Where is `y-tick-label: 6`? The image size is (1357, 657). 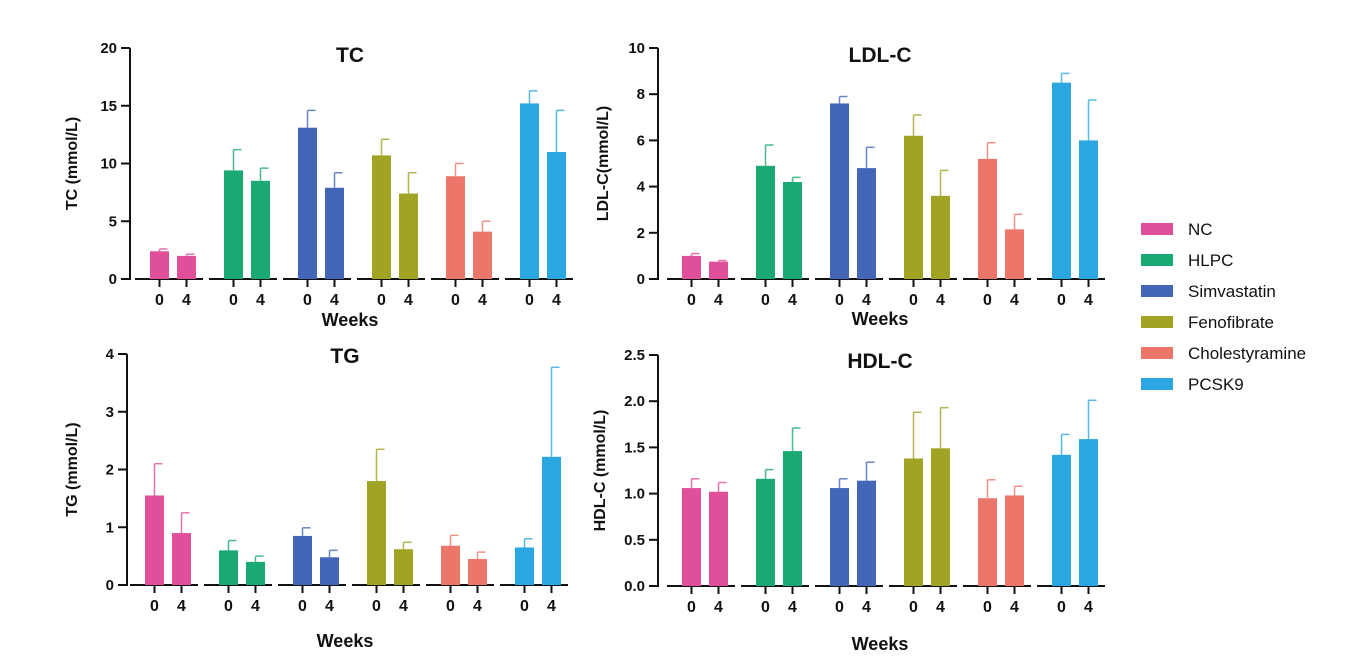
y-tick-label: 6 is located at coordinates (641, 140).